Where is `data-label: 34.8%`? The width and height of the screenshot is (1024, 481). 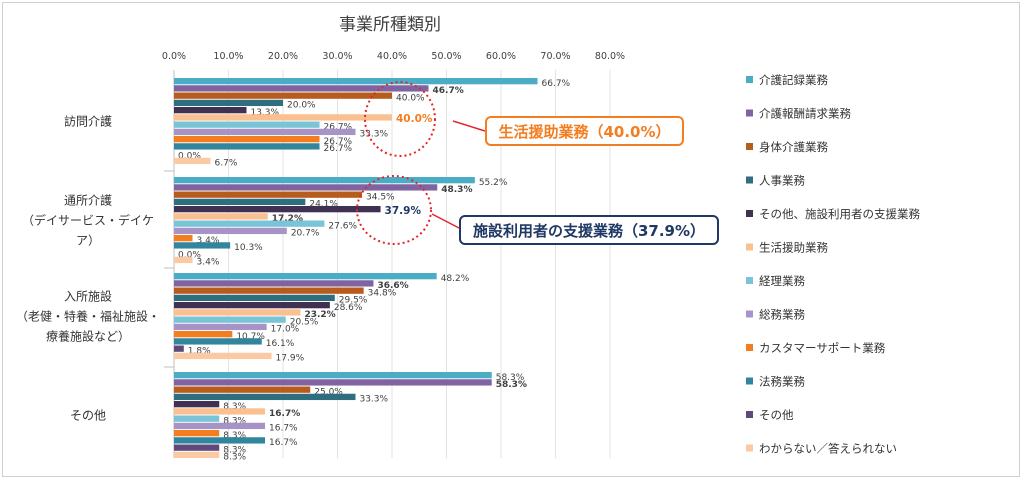
data-label: 34.8% is located at coordinates (382, 293).